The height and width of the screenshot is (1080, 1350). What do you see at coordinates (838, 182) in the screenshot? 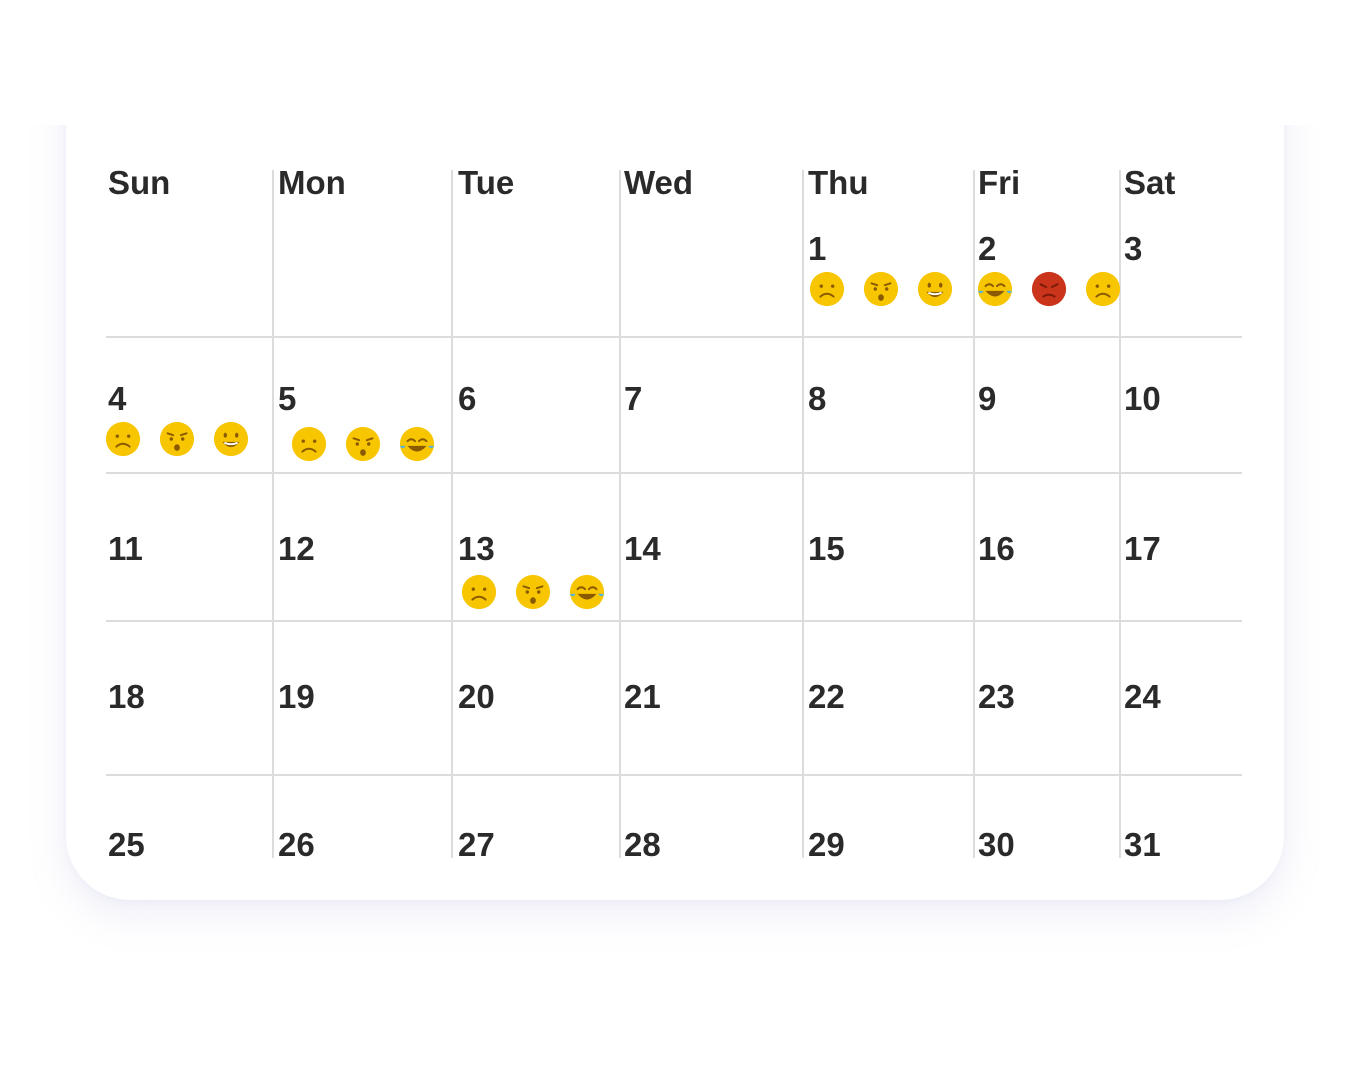
I see `weekday-header-thu: Thu` at bounding box center [838, 182].